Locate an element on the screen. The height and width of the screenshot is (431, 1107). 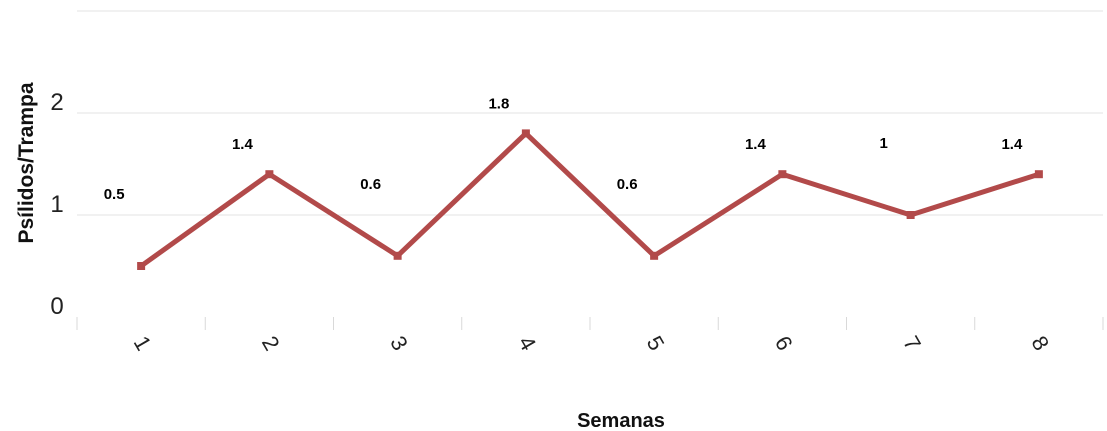
x-tick-label: 8 is located at coordinates (1040, 343).